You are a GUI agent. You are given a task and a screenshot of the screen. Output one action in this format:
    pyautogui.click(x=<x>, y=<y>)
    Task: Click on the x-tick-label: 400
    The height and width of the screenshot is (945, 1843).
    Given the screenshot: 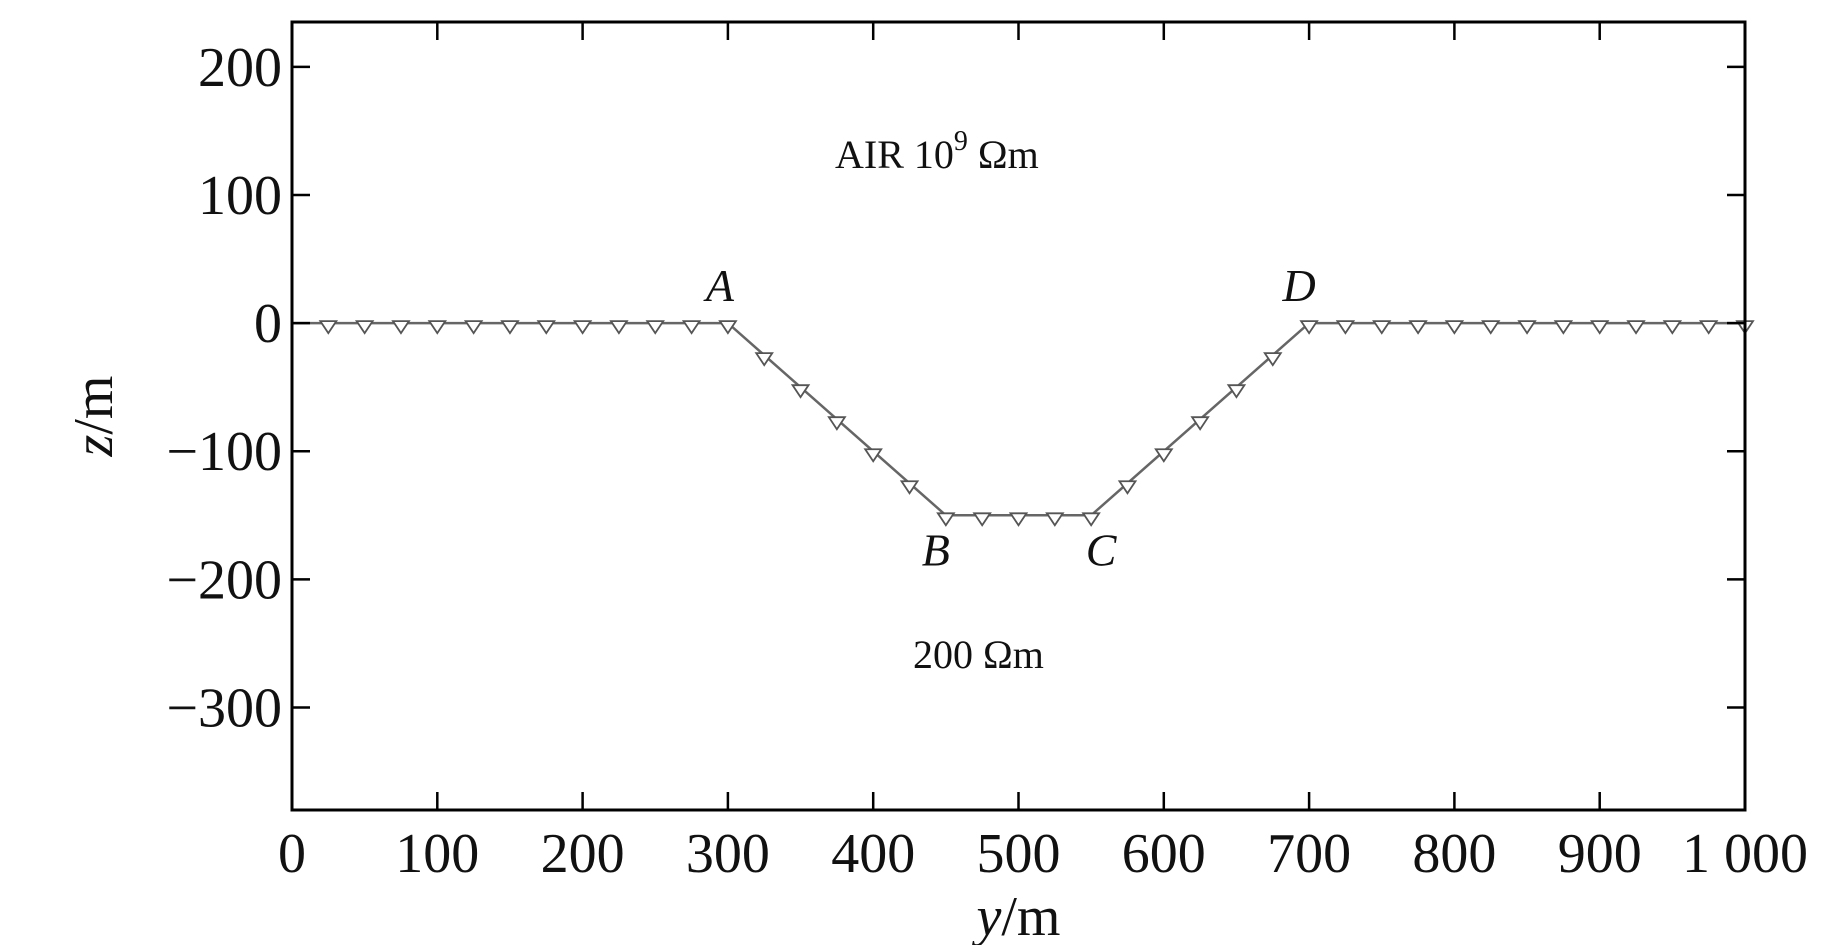 What is the action you would take?
    pyautogui.click(x=873, y=854)
    